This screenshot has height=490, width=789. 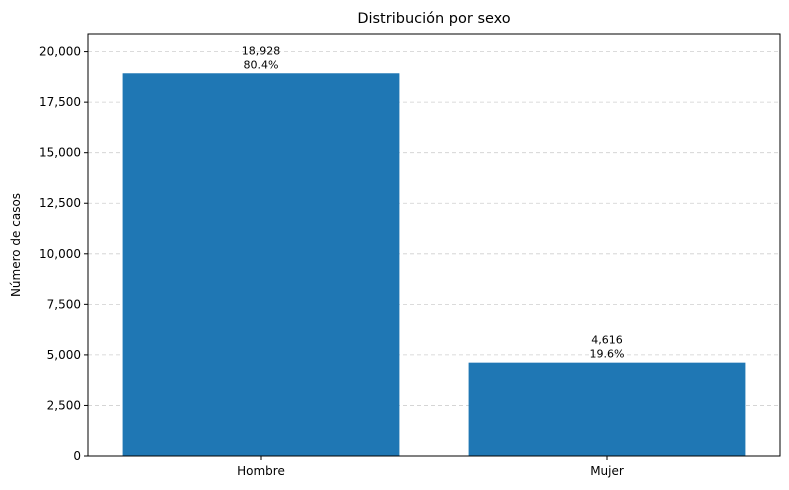 What do you see at coordinates (64, 304) in the screenshot?
I see `y-tick-label: 7,500` at bounding box center [64, 304].